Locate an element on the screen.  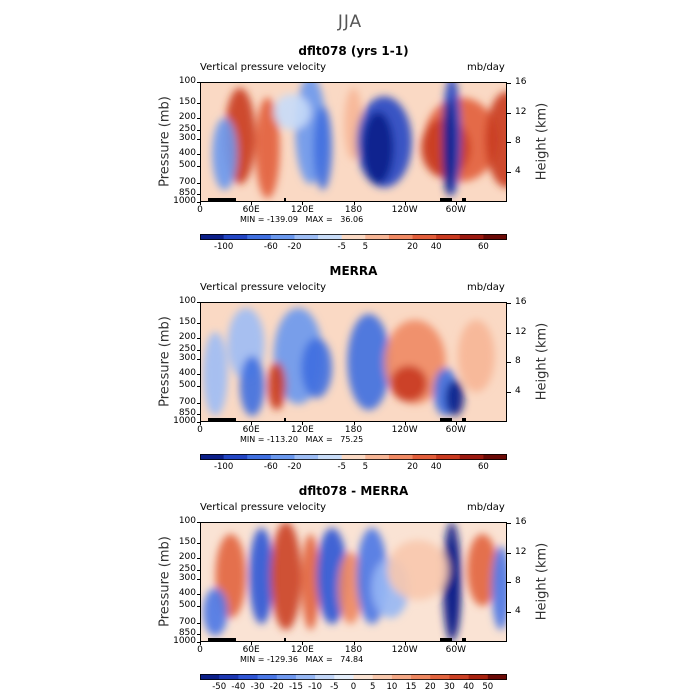
x-tick-label: 60W is located at coordinates (455, 210).